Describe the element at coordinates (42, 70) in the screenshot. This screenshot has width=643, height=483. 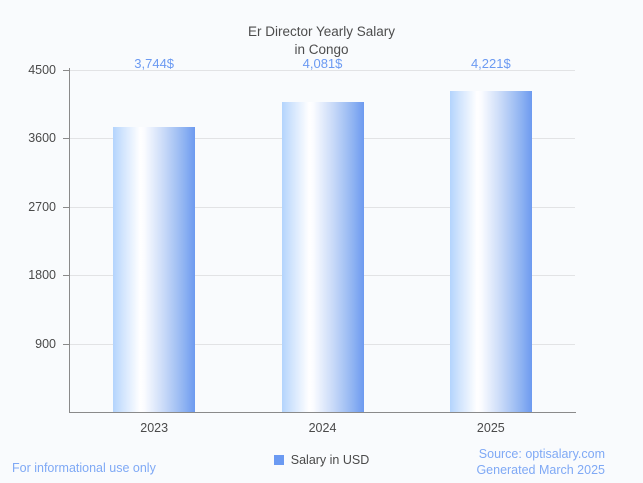
I see `y-axis-tick-label: 4500` at that location.